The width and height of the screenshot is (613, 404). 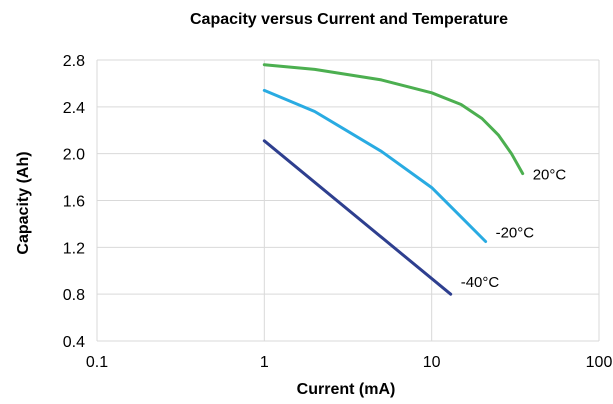 What do you see at coordinates (550, 175) in the screenshot?
I see `series-label: 20°C` at bounding box center [550, 175].